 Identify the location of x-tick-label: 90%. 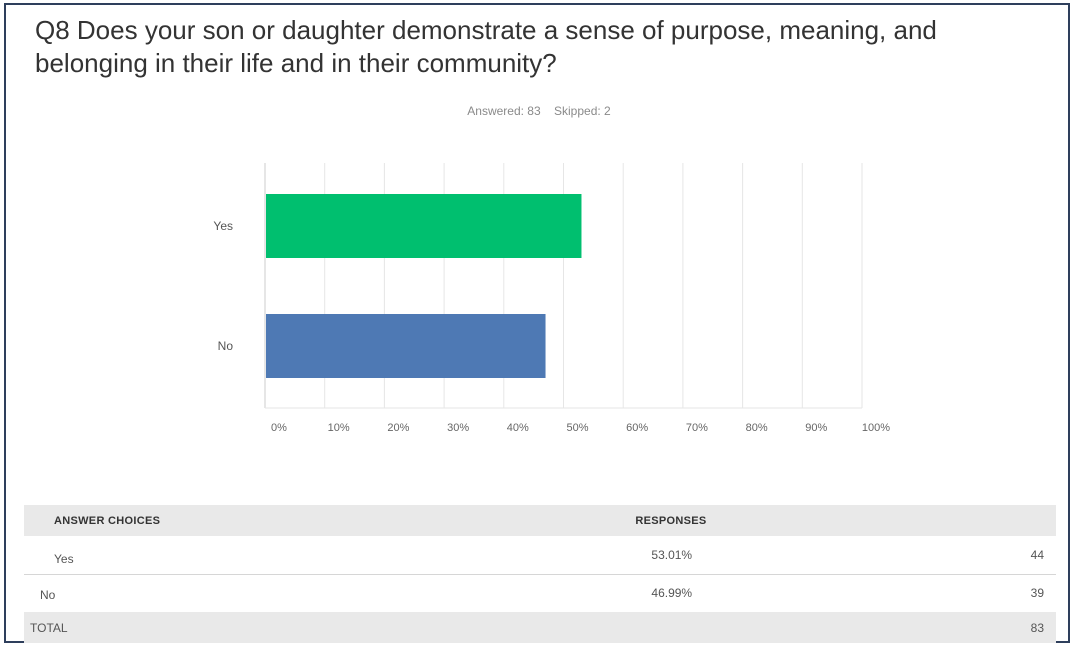
(816, 428).